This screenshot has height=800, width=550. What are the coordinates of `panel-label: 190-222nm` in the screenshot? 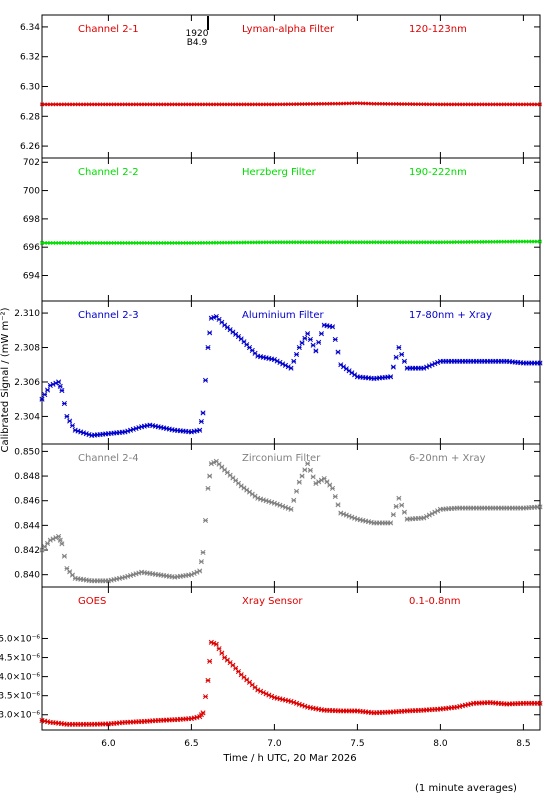 It's located at (438, 172).